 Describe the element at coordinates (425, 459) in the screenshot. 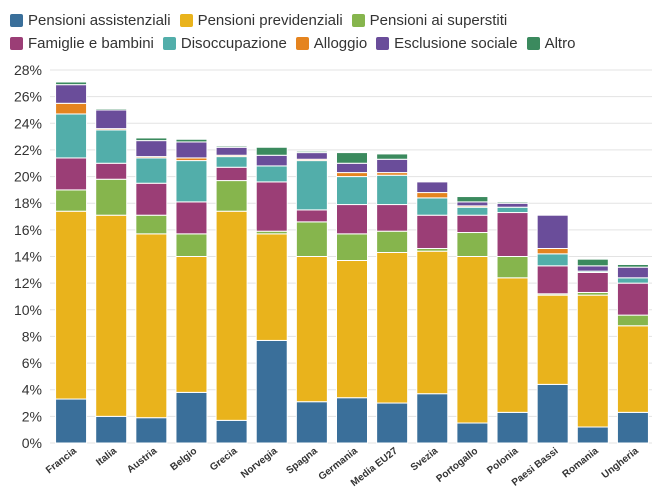

I see `x-tick-label: Svezia` at that location.